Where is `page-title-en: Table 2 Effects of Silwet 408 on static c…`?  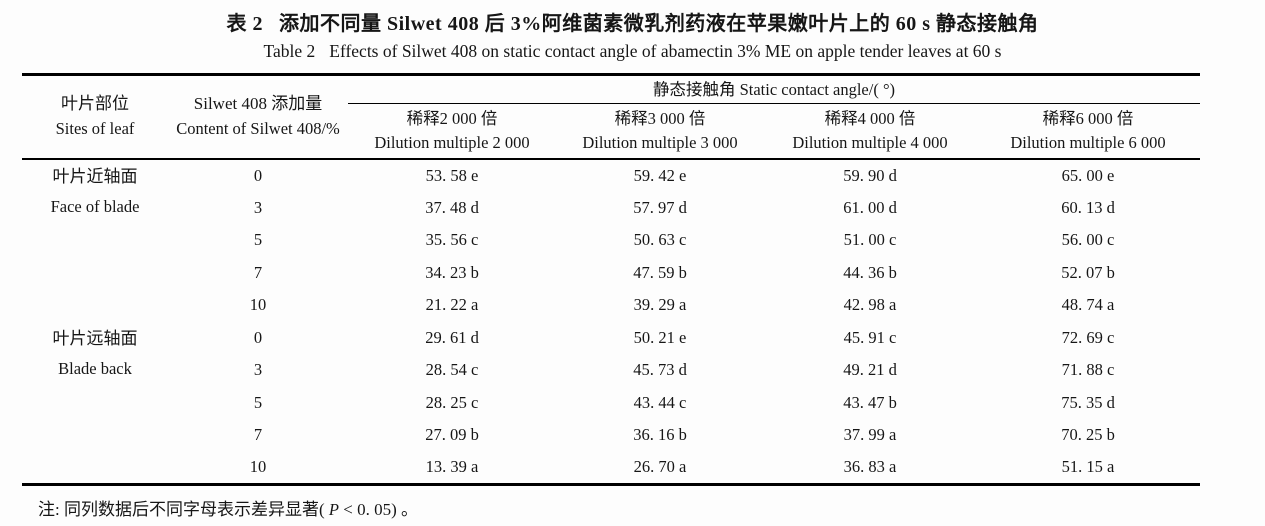
page-title-en: Table 2 Effects of Silwet 408 on static c… is located at coordinates (632, 51).